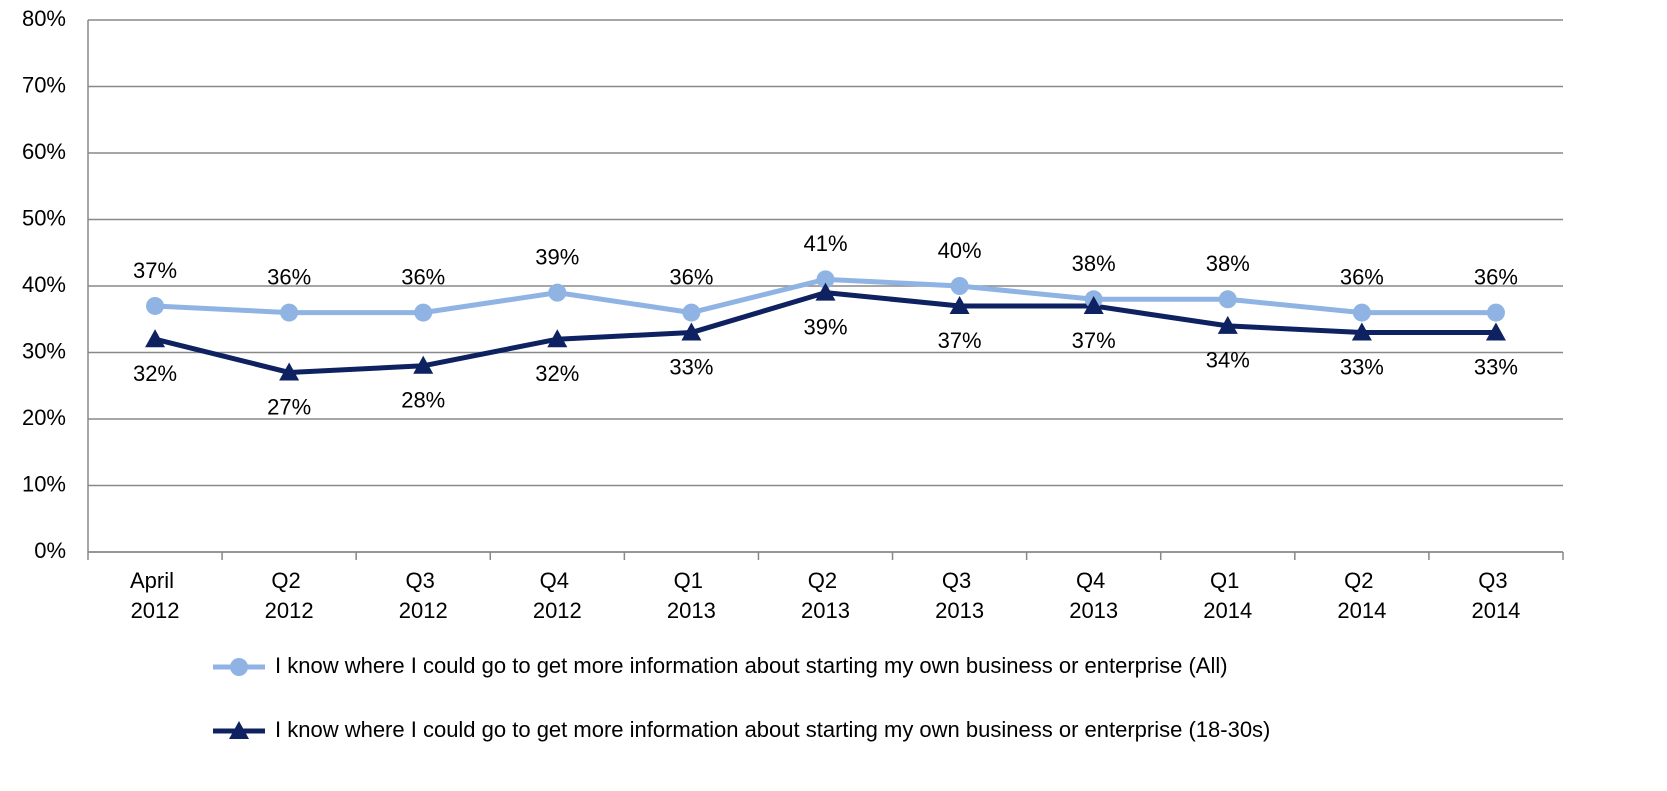  What do you see at coordinates (44, 84) in the screenshot?
I see `y-tick-label: 70%` at bounding box center [44, 84].